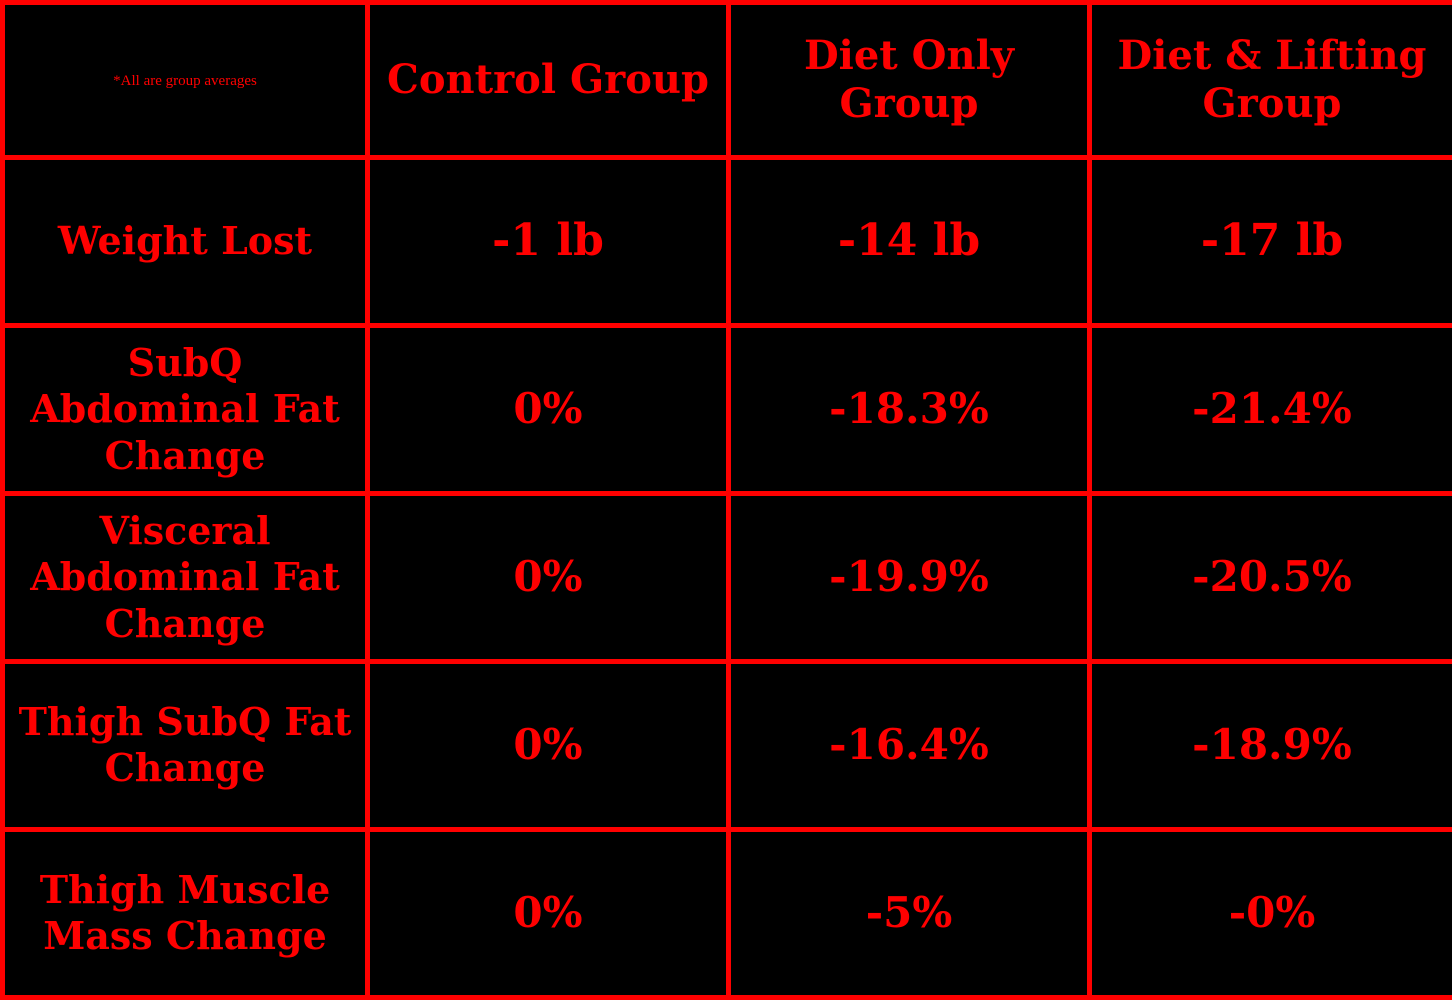 The image size is (1452, 1000). I want to click on value-cell: -17 lb, so click(1269, 241).